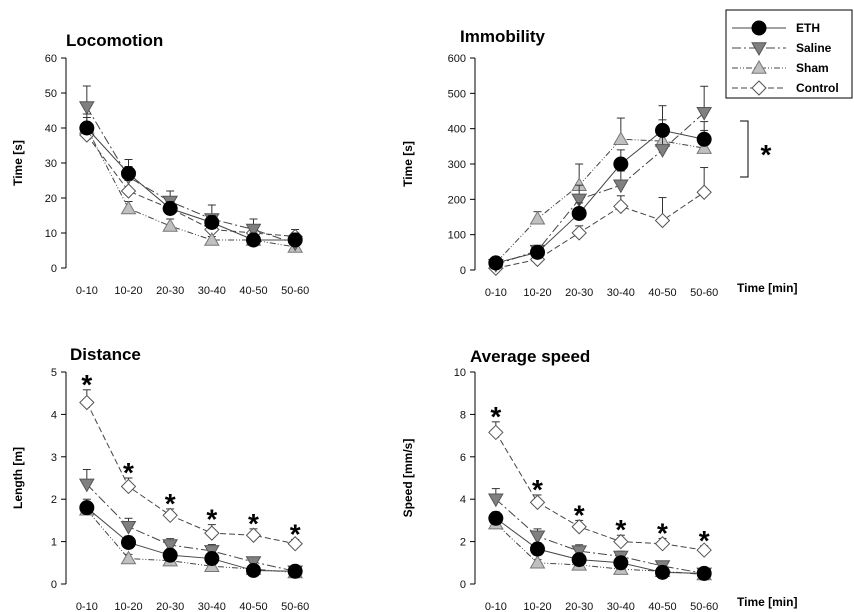 The image size is (854, 612). What do you see at coordinates (812, 68) in the screenshot?
I see `legend-label: Sham` at bounding box center [812, 68].